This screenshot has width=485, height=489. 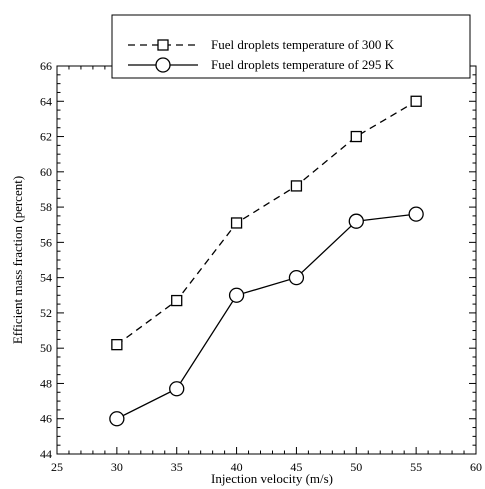 What do you see at coordinates (163, 45) in the screenshot?
I see `legend-marker-square` at bounding box center [163, 45].